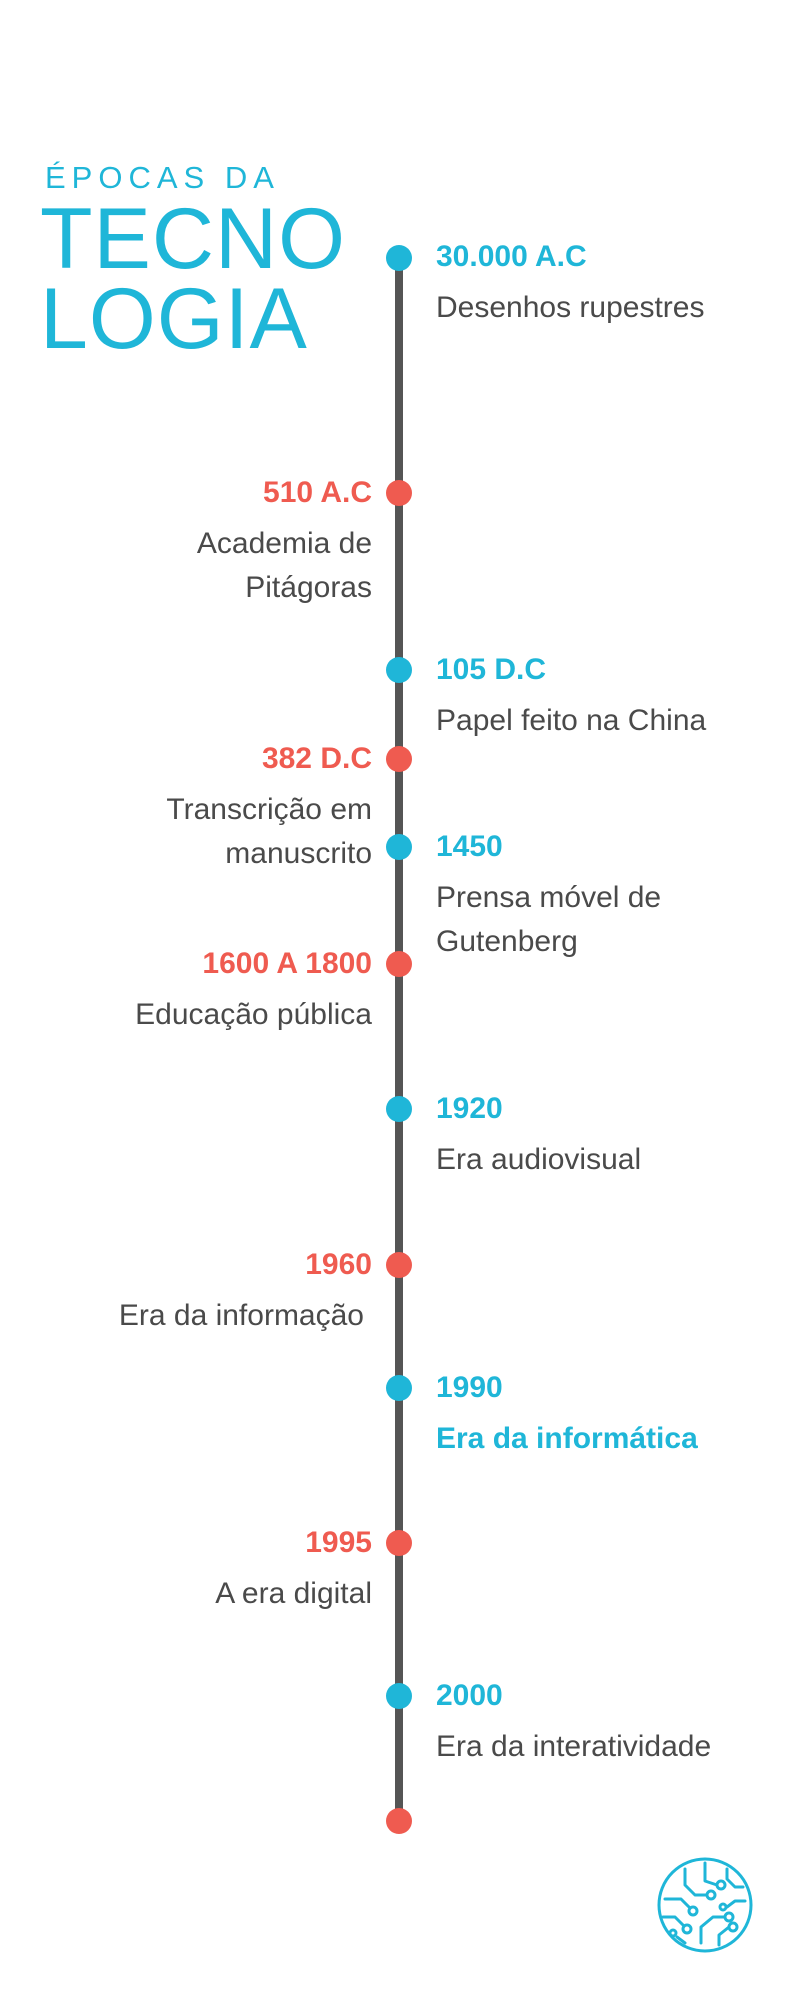  Describe the element at coordinates (469, 1695) in the screenshot. I see `event-date: 2000` at that location.